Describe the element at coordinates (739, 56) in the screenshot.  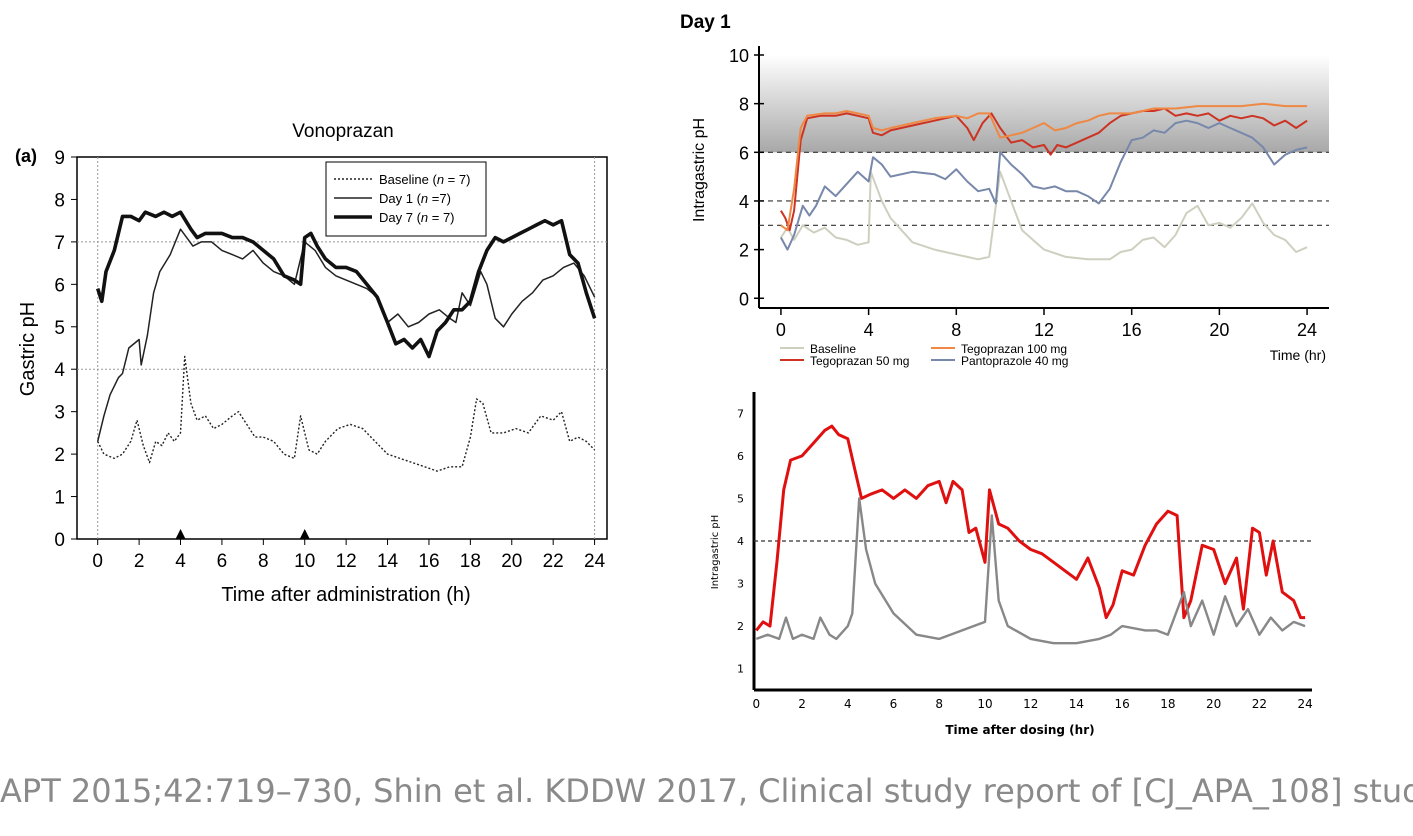
I see `y-tick-label: 10` at that location.